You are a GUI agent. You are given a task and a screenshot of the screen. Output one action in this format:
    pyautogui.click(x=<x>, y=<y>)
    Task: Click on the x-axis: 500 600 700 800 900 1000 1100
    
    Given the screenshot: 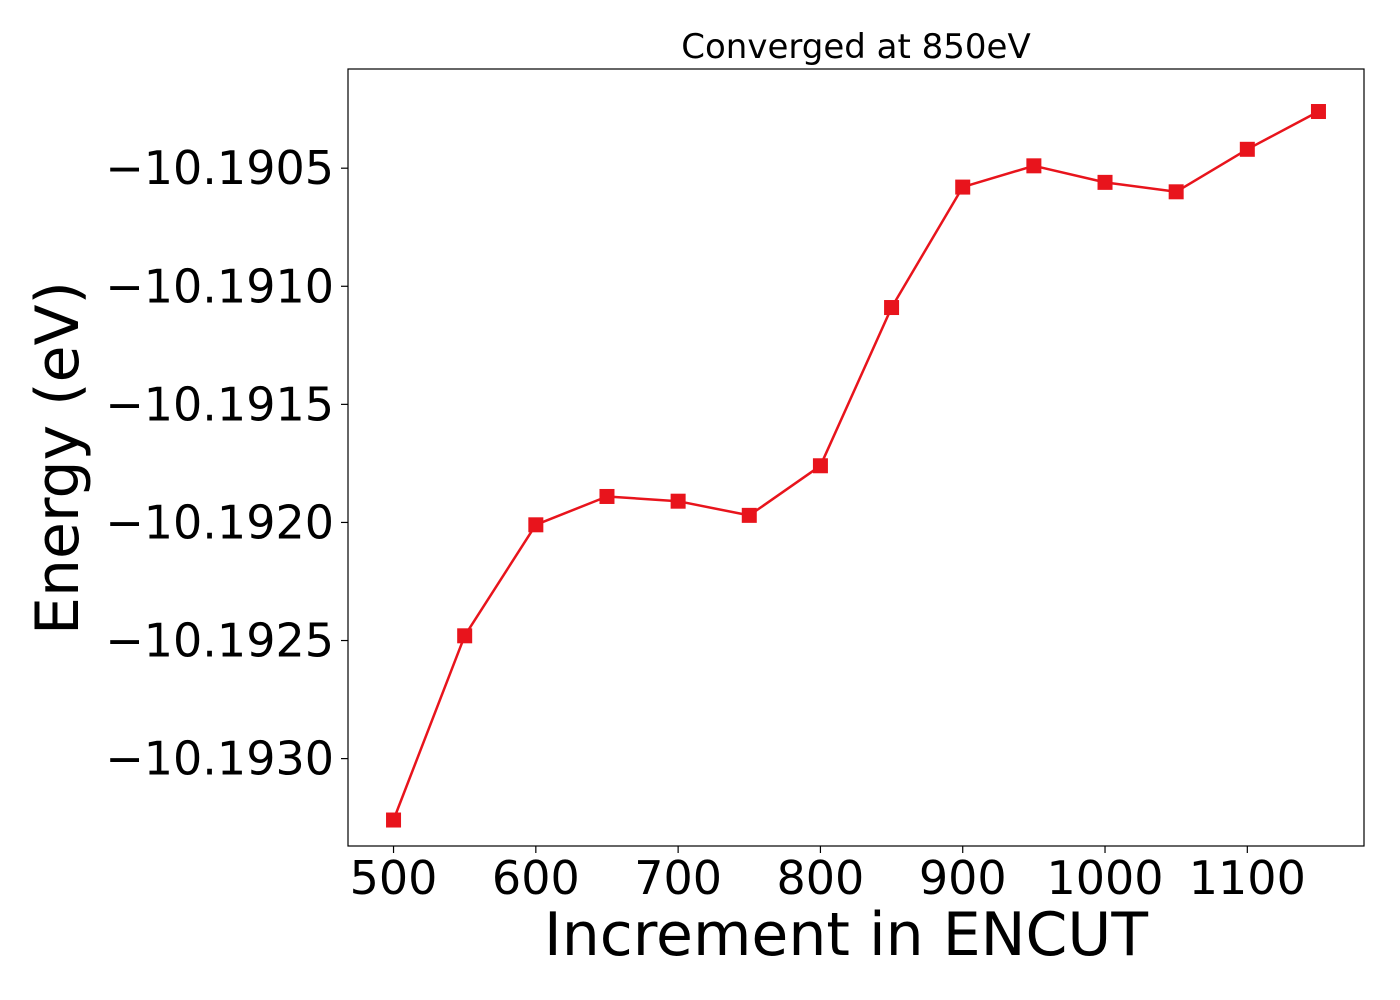 What is the action you would take?
    pyautogui.click(x=828, y=875)
    